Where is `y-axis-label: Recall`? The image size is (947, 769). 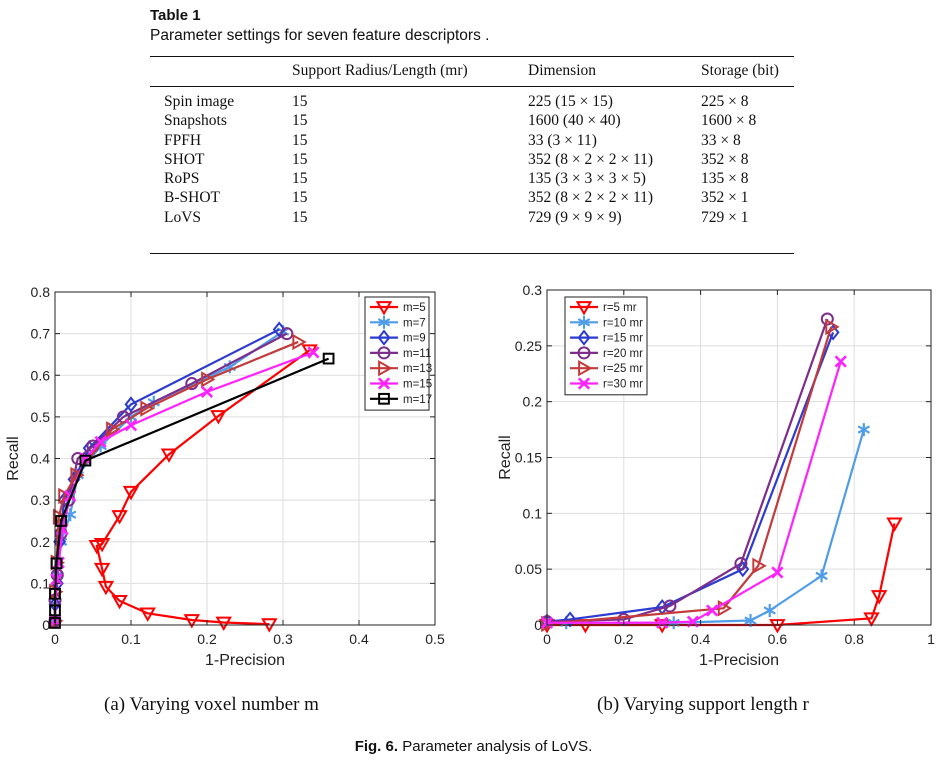
y-axis-label: Recall is located at coordinates (13, 458).